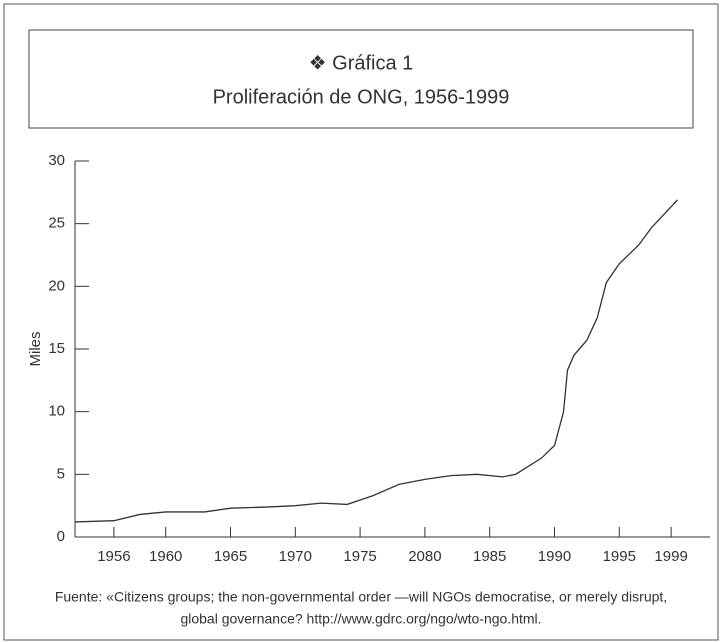 Image resolution: width=722 pixels, height=642 pixels. Describe the element at coordinates (489, 556) in the screenshot. I see `x-tick-label: 1985` at that location.